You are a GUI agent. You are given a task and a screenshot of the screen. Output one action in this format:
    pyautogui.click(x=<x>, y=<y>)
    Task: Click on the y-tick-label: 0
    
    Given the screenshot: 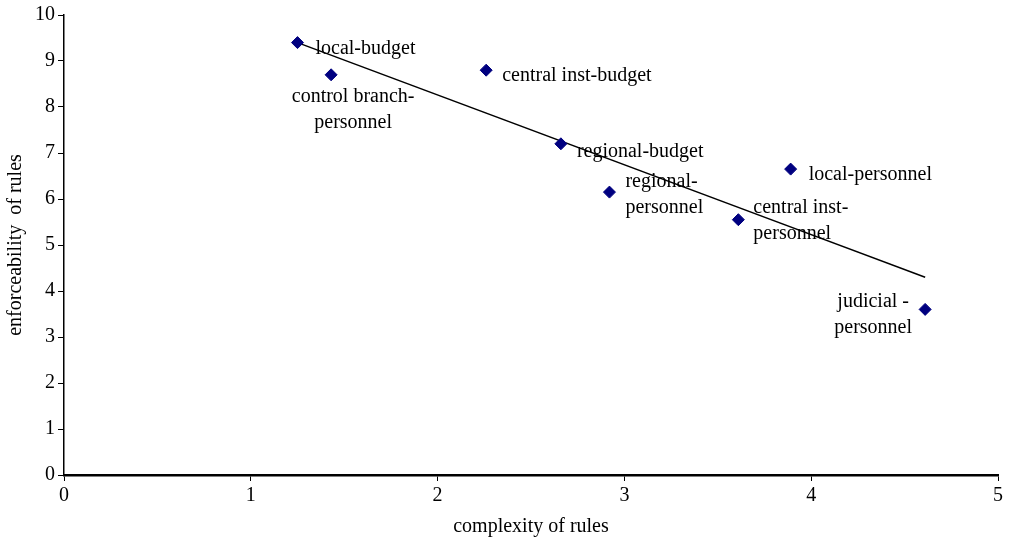 What is the action you would take?
    pyautogui.click(x=50, y=473)
    